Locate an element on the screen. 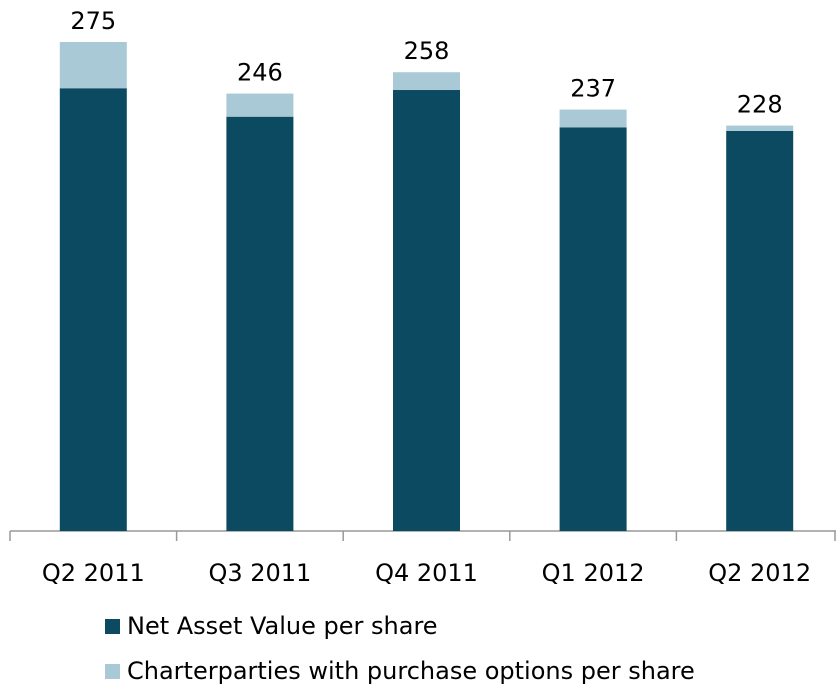  x-tick-label: Q2 2011 is located at coordinates (93, 573).